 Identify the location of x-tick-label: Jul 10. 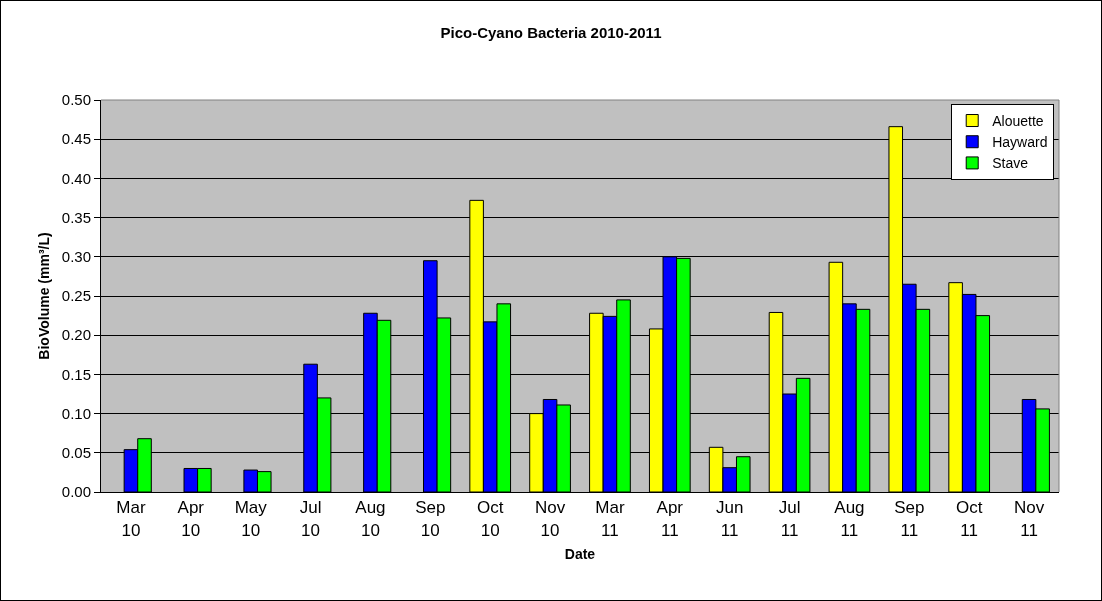
(310, 519).